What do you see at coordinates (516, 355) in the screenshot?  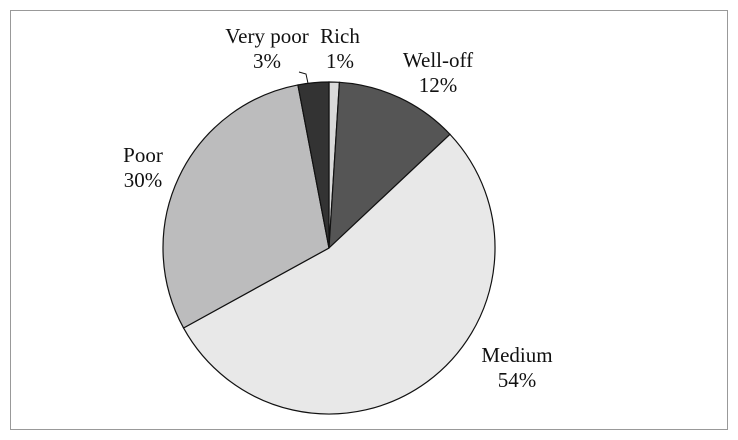 I see `slice-label: Medium` at bounding box center [516, 355].